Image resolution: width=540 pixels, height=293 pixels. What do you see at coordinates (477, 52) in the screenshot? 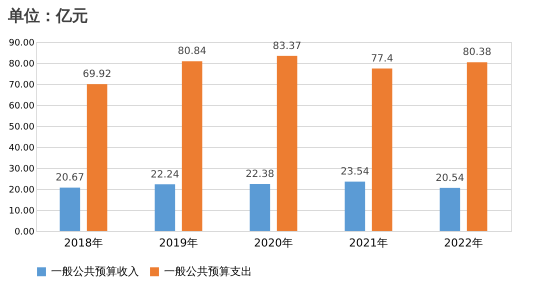
I see `data-label: 80.38` at bounding box center [477, 52].